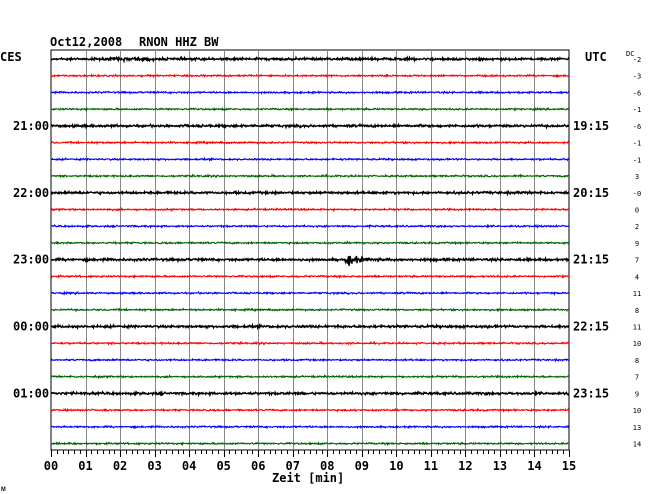 The height and width of the screenshot is (494, 650). What do you see at coordinates (310, 461) in the screenshot?
I see `axis-layer: 00 01 02 03 04 05 06 07 08 09 10 11 12 13 14 15` at bounding box center [310, 461].